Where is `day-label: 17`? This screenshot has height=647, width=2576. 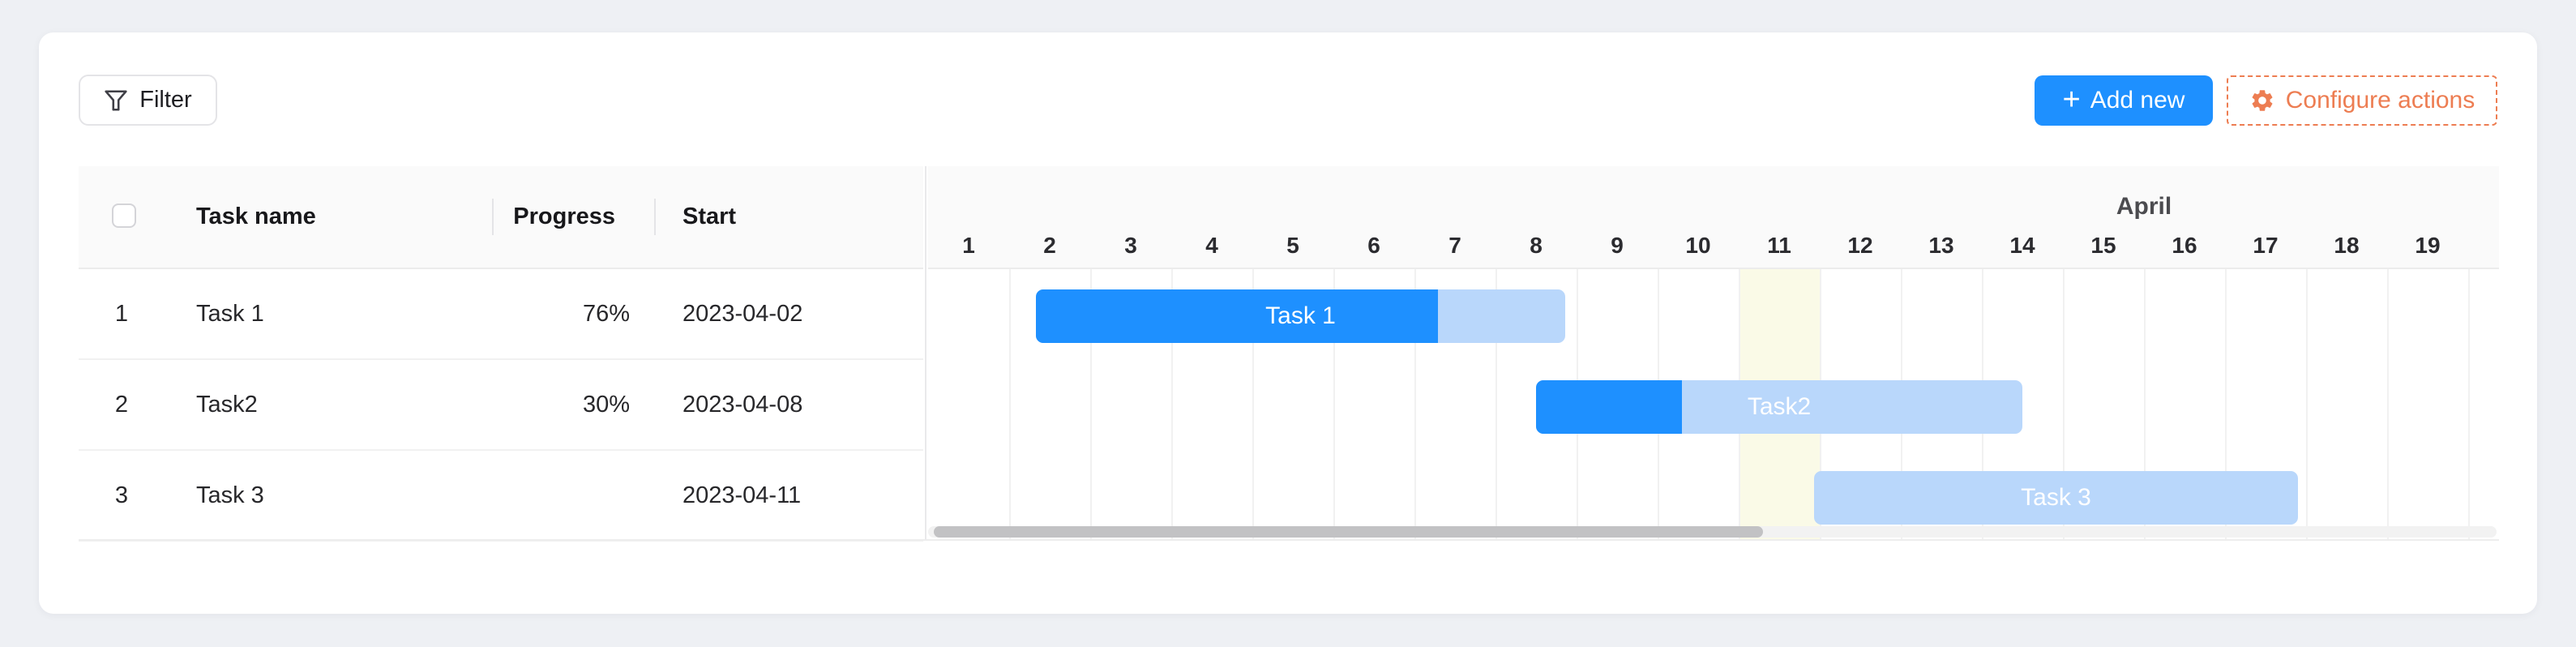
day-label: 17 is located at coordinates (2266, 245).